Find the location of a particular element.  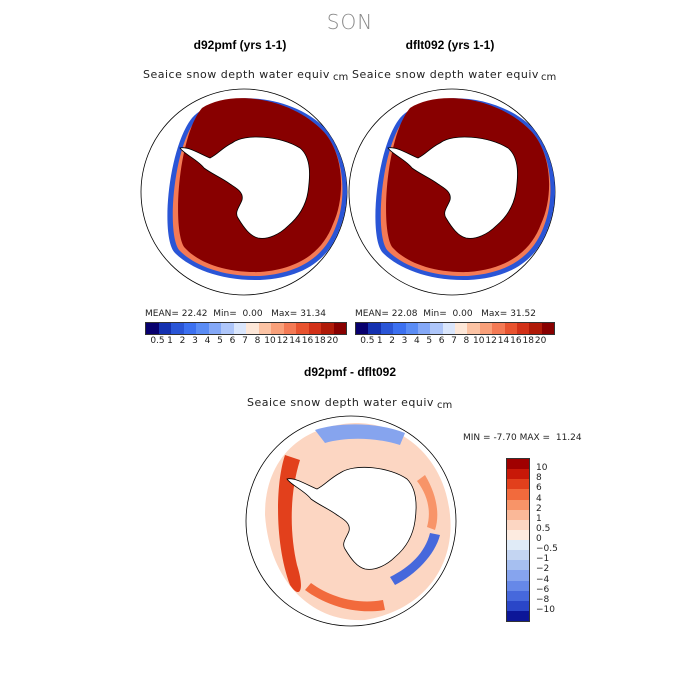

diff-panel-title: d92pmf - dflt092 is located at coordinates (349, 372).